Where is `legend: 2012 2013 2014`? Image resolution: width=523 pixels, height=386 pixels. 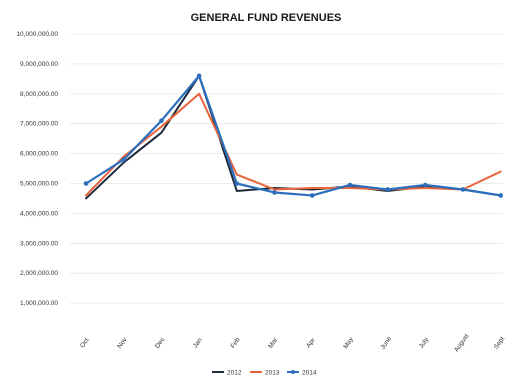 legend: 2012 2013 2014 is located at coordinates (264, 373).